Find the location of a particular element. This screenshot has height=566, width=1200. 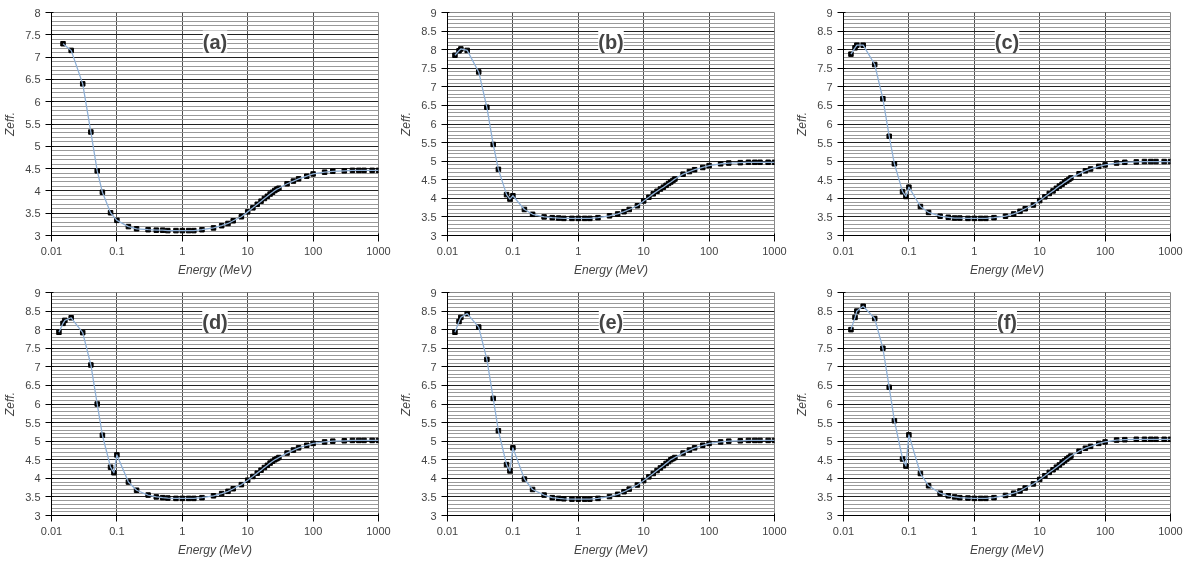

text: (e) is located at coordinates (611, 321).